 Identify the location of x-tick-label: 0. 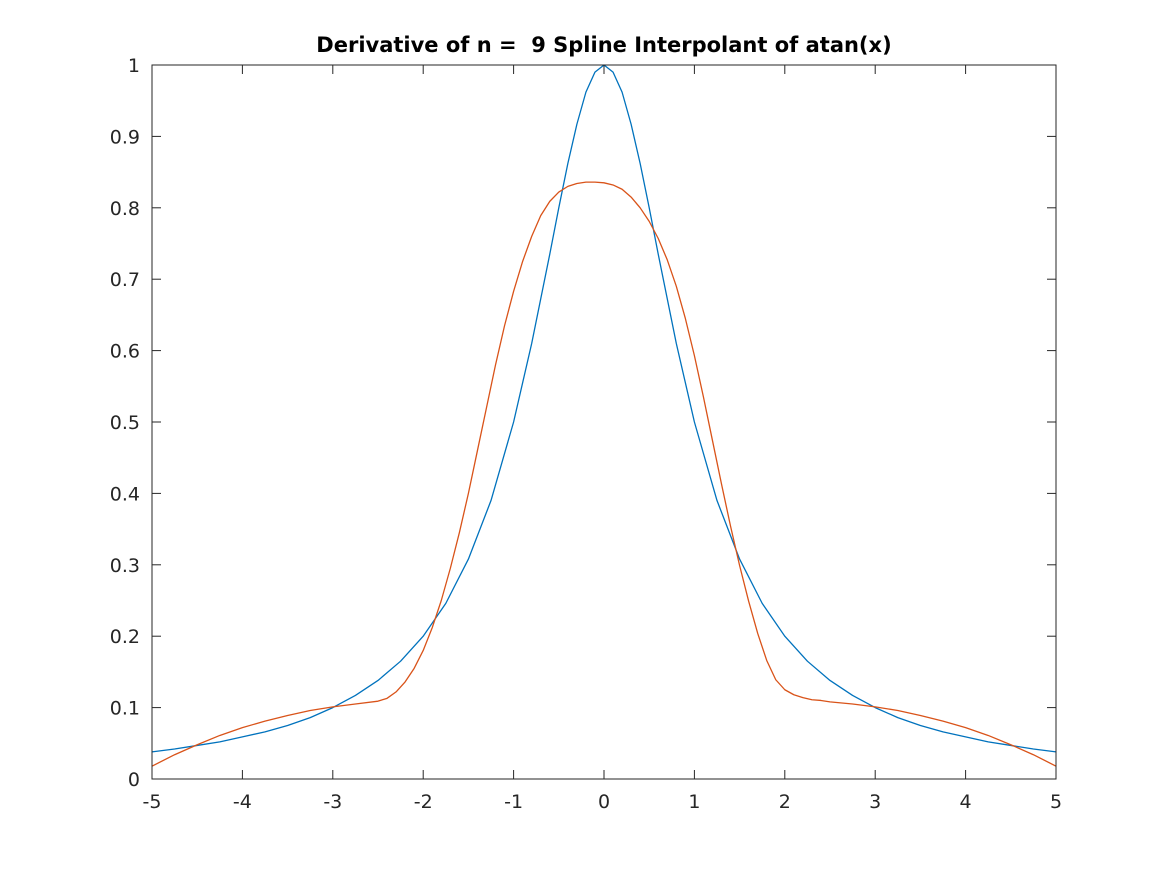
(604, 802).